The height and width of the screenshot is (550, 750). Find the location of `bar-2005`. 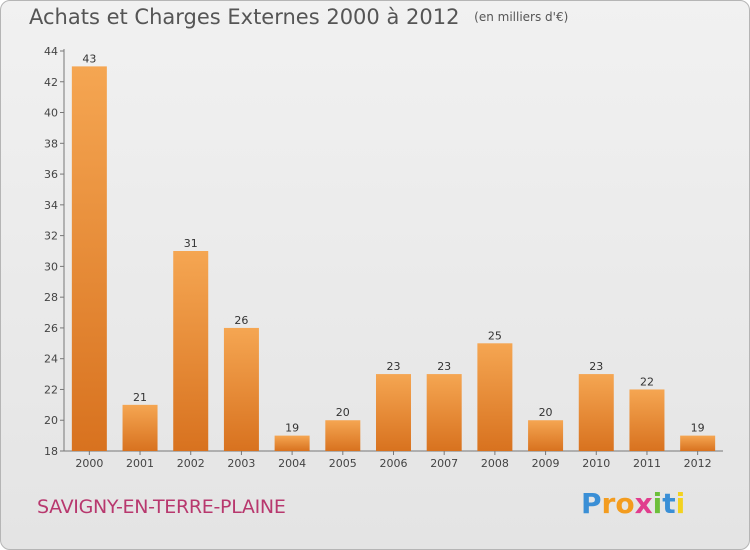

bar-2005 is located at coordinates (343, 435).